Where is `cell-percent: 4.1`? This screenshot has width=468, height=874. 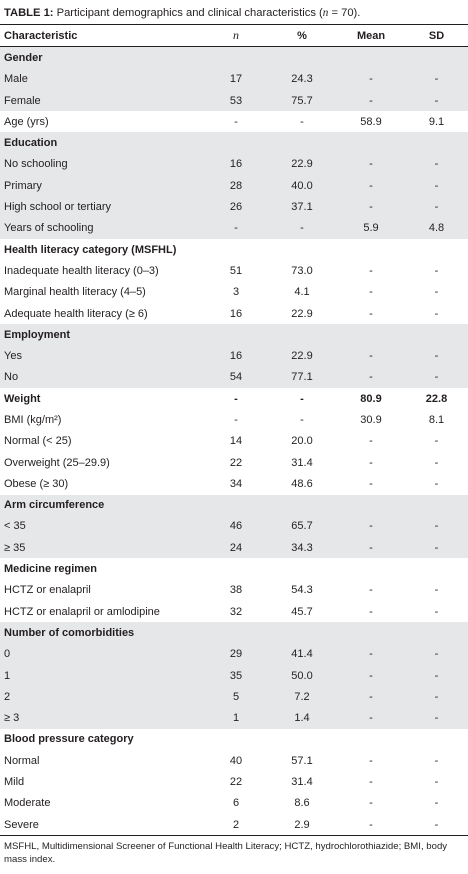 cell-percent: 4.1 is located at coordinates (302, 292).